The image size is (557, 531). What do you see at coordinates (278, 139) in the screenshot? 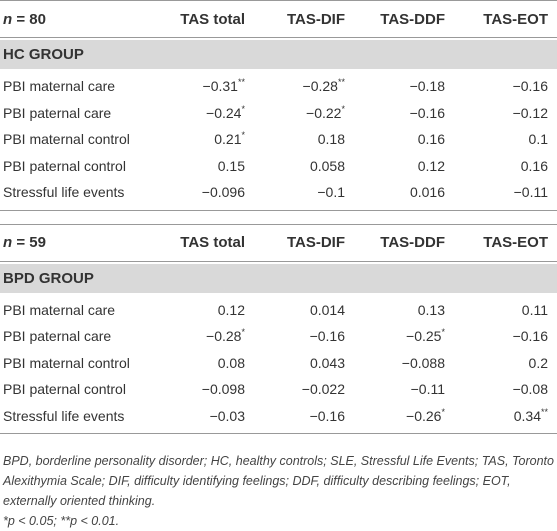
I see `data-row: PBI maternal control 0.21* 0.18 0.16 0.1` at bounding box center [278, 139].